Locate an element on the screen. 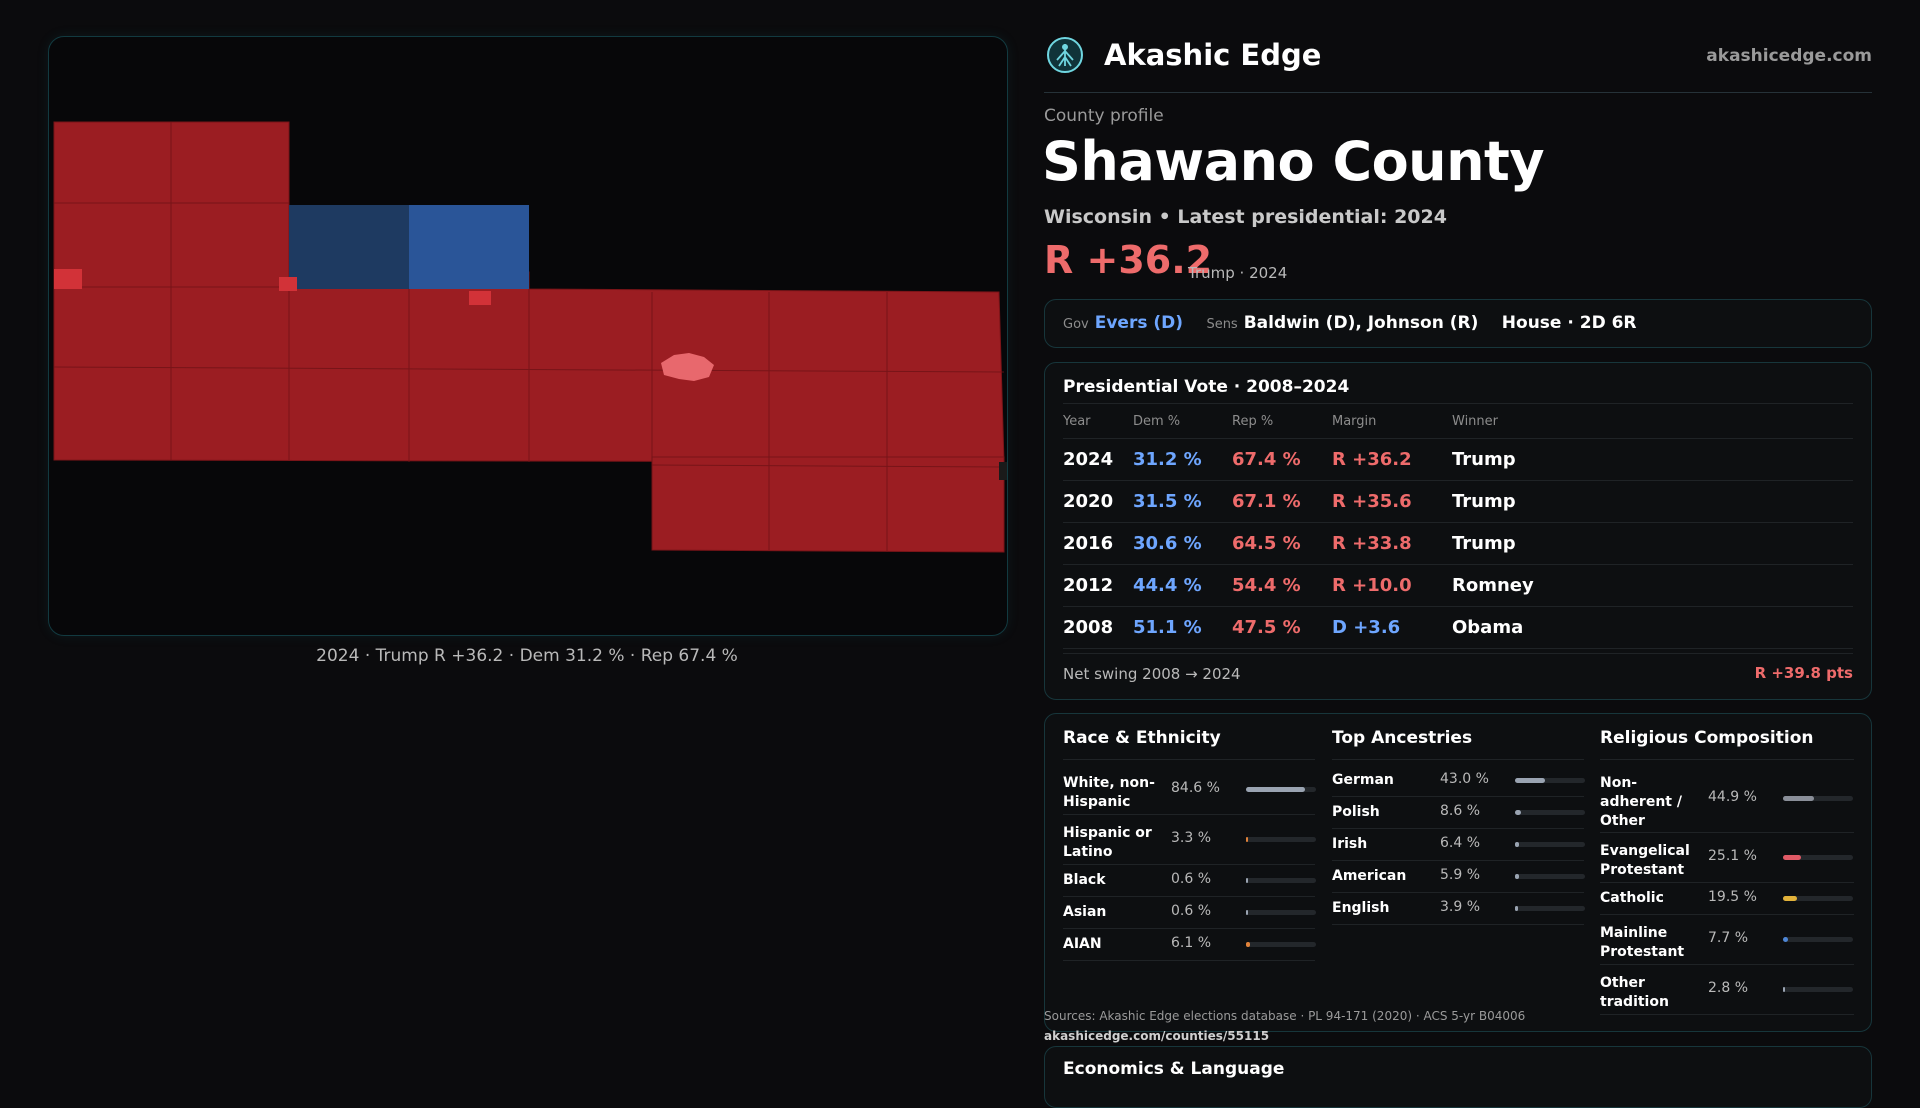  row-rep: 67.1 % is located at coordinates (1266, 501).